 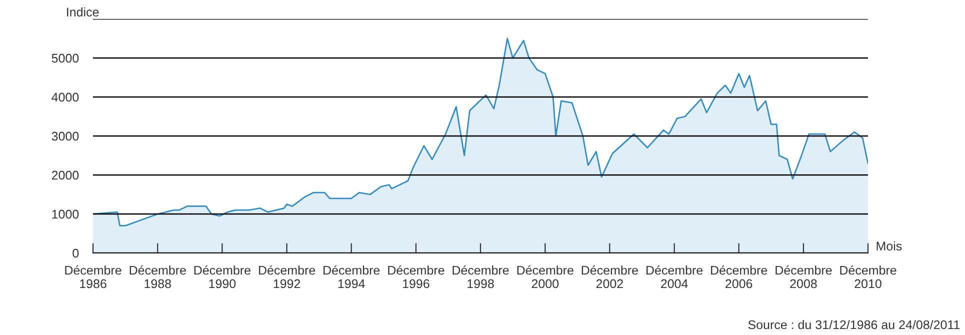 I want to click on y-tick-label: 0, so click(x=75, y=253).